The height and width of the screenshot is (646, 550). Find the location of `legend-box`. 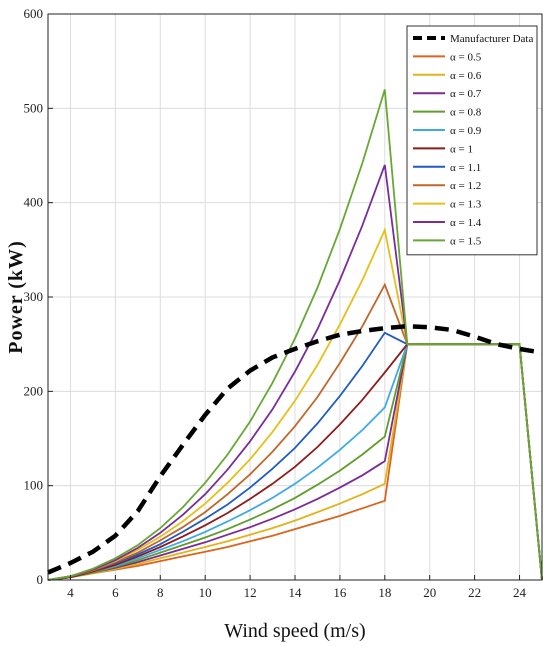

legend-box is located at coordinates (472, 140).